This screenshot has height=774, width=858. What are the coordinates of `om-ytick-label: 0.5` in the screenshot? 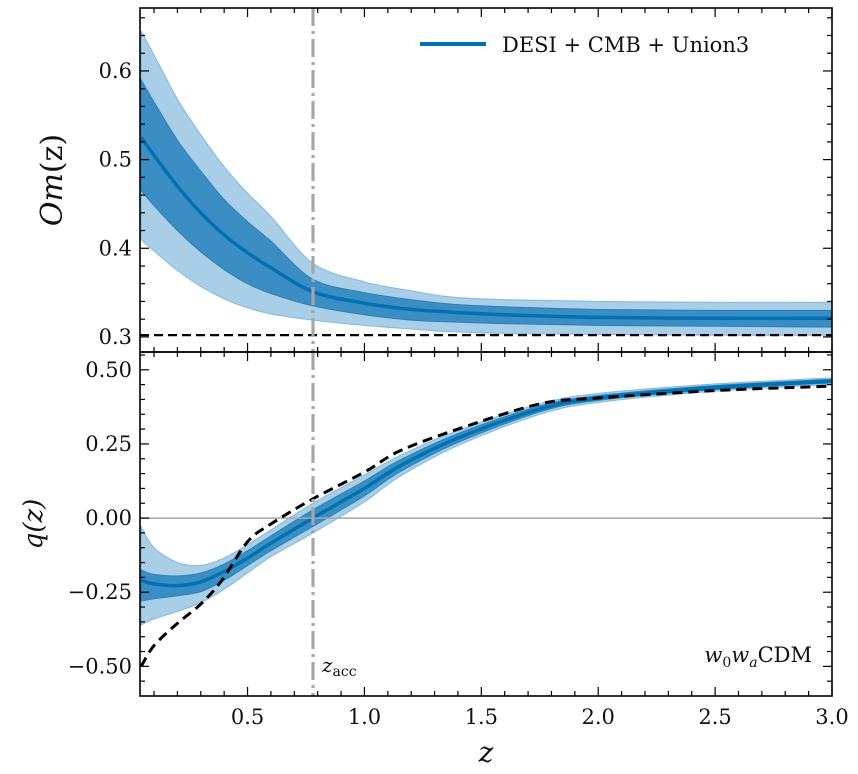 It's located at (115, 160).